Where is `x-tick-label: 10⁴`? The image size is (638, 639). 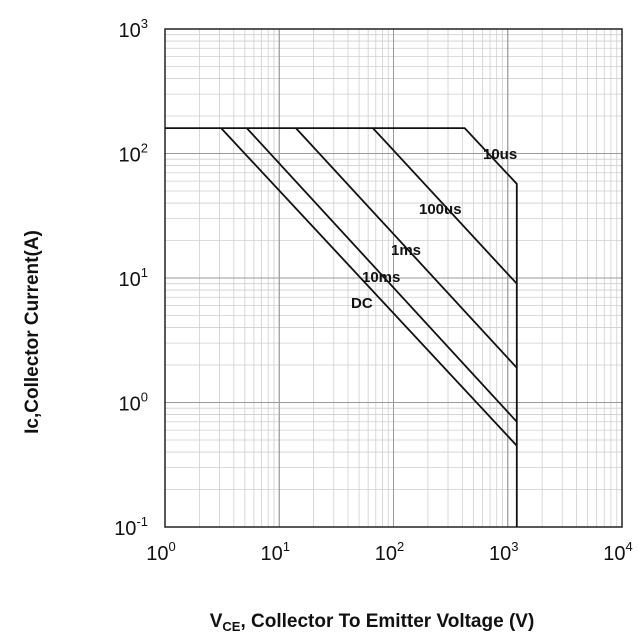
x-tick-label: 10⁴ is located at coordinates (617, 552).